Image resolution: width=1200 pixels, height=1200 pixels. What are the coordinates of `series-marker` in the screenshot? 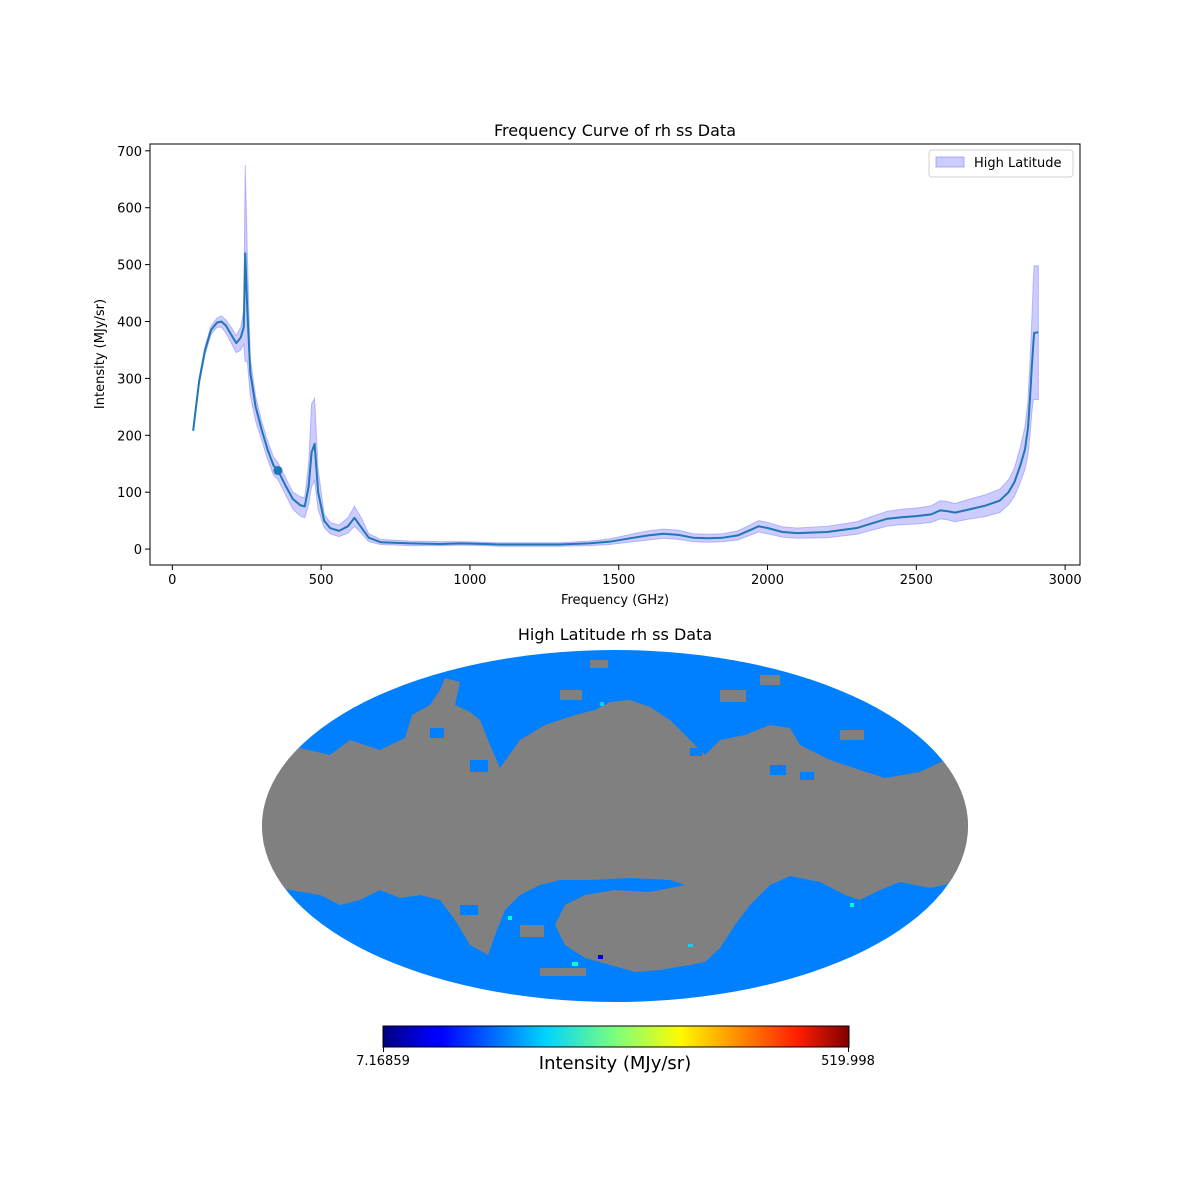 It's located at (278, 471).